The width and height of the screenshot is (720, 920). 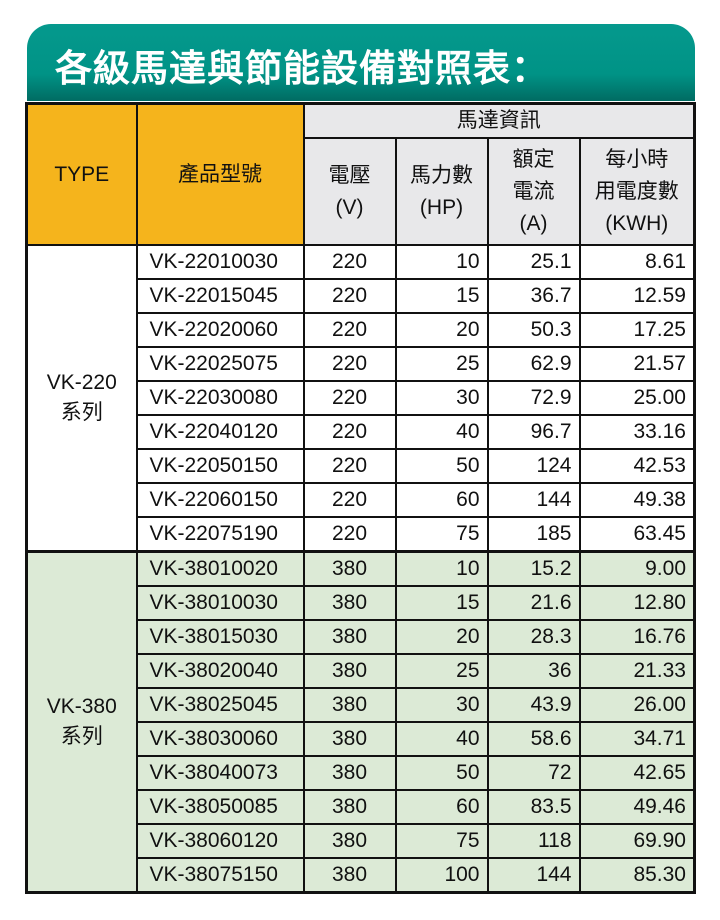 What do you see at coordinates (220, 330) in the screenshot?
I see `model-cell: VK-22020060` at bounding box center [220, 330].